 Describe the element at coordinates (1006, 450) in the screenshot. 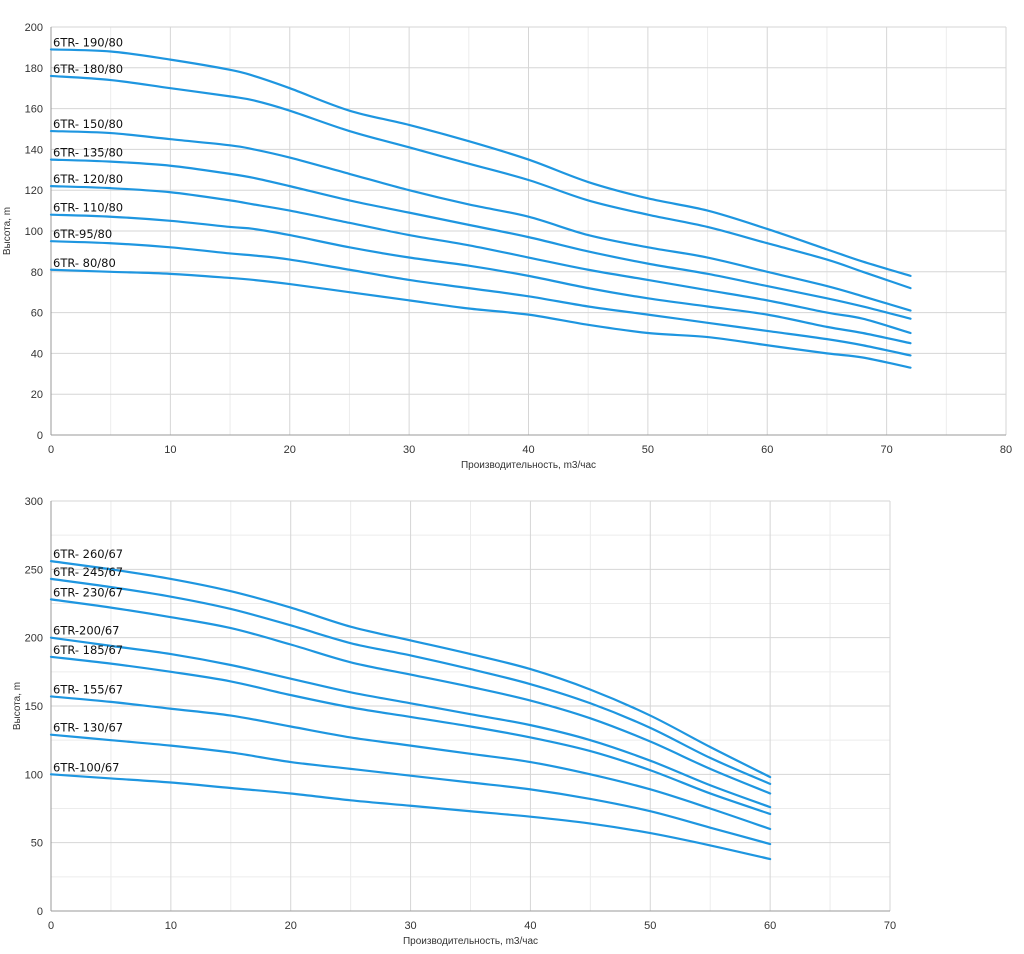

I see `x-tick-label: 80` at that location.